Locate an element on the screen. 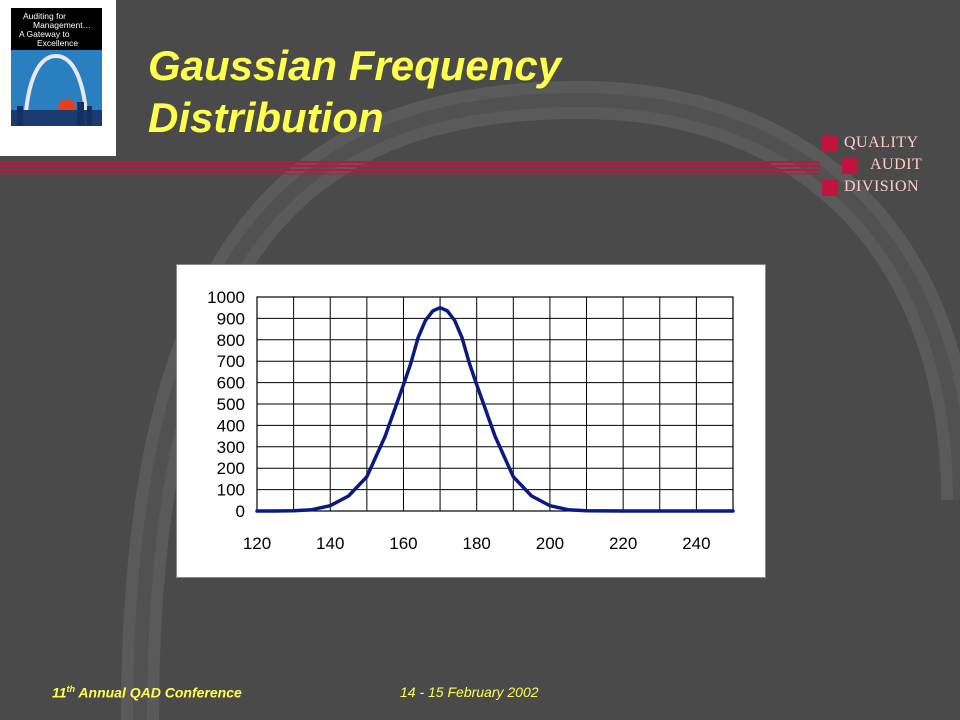  qad-row-audit: AUDIT is located at coordinates (890, 166).